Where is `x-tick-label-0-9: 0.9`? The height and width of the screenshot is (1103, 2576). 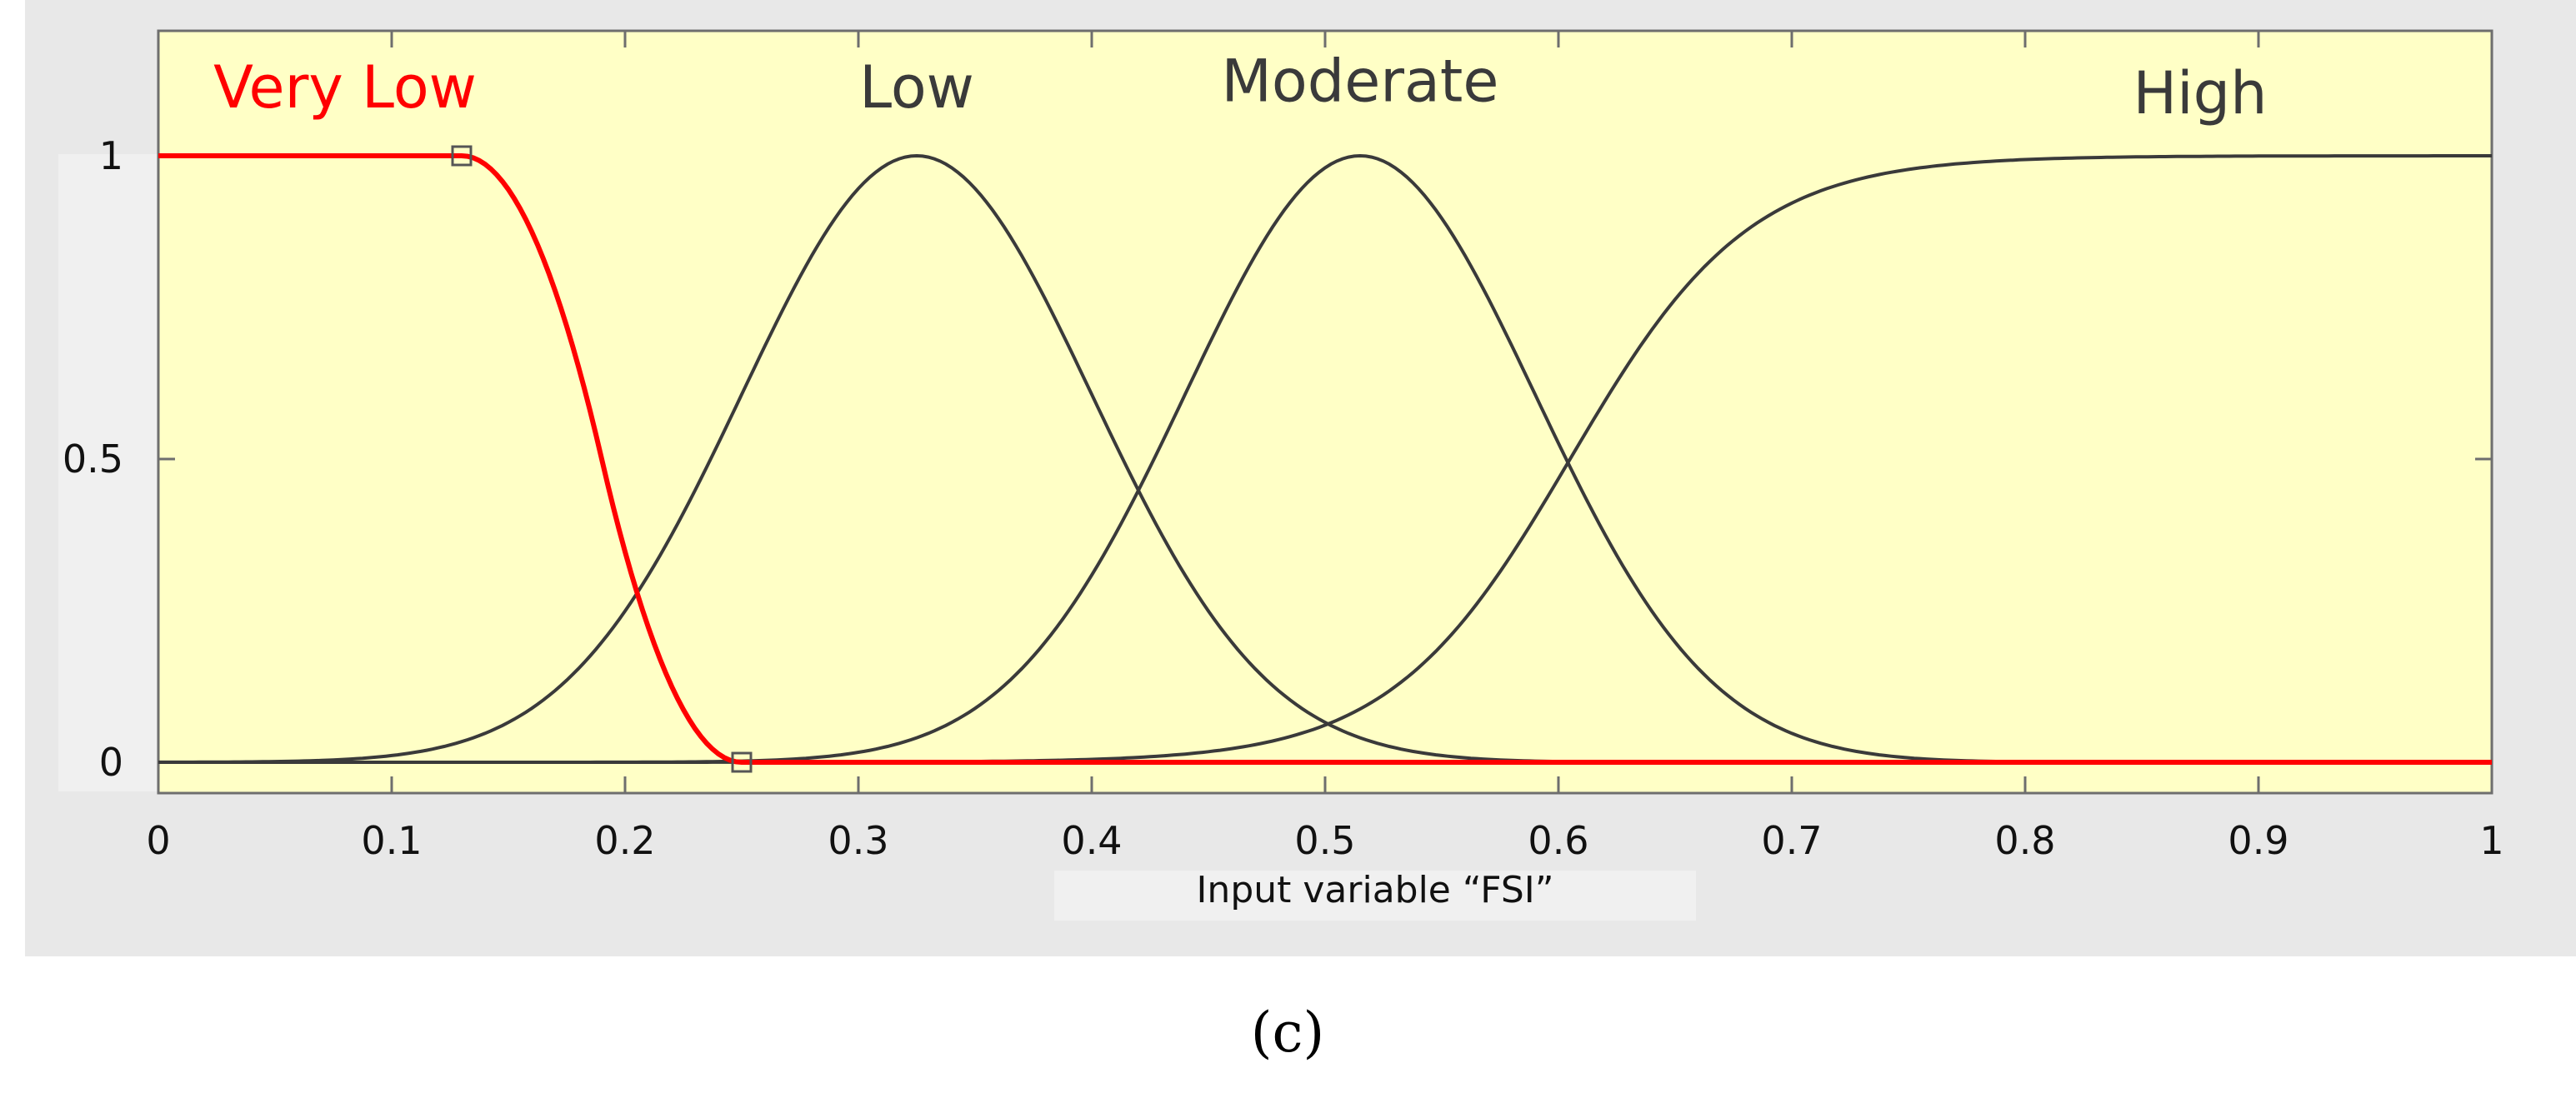
x-tick-label-0-9: 0.9 is located at coordinates (2258, 841).